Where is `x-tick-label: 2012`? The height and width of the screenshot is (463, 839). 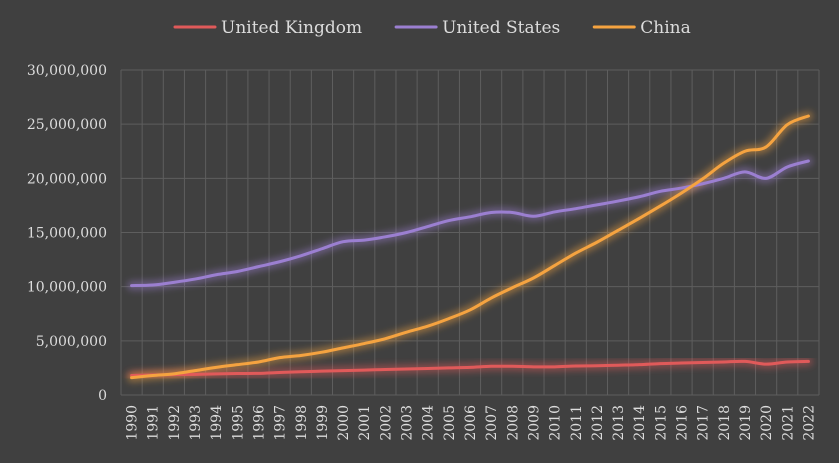
x-tick-label: 2012 is located at coordinates (598, 423).